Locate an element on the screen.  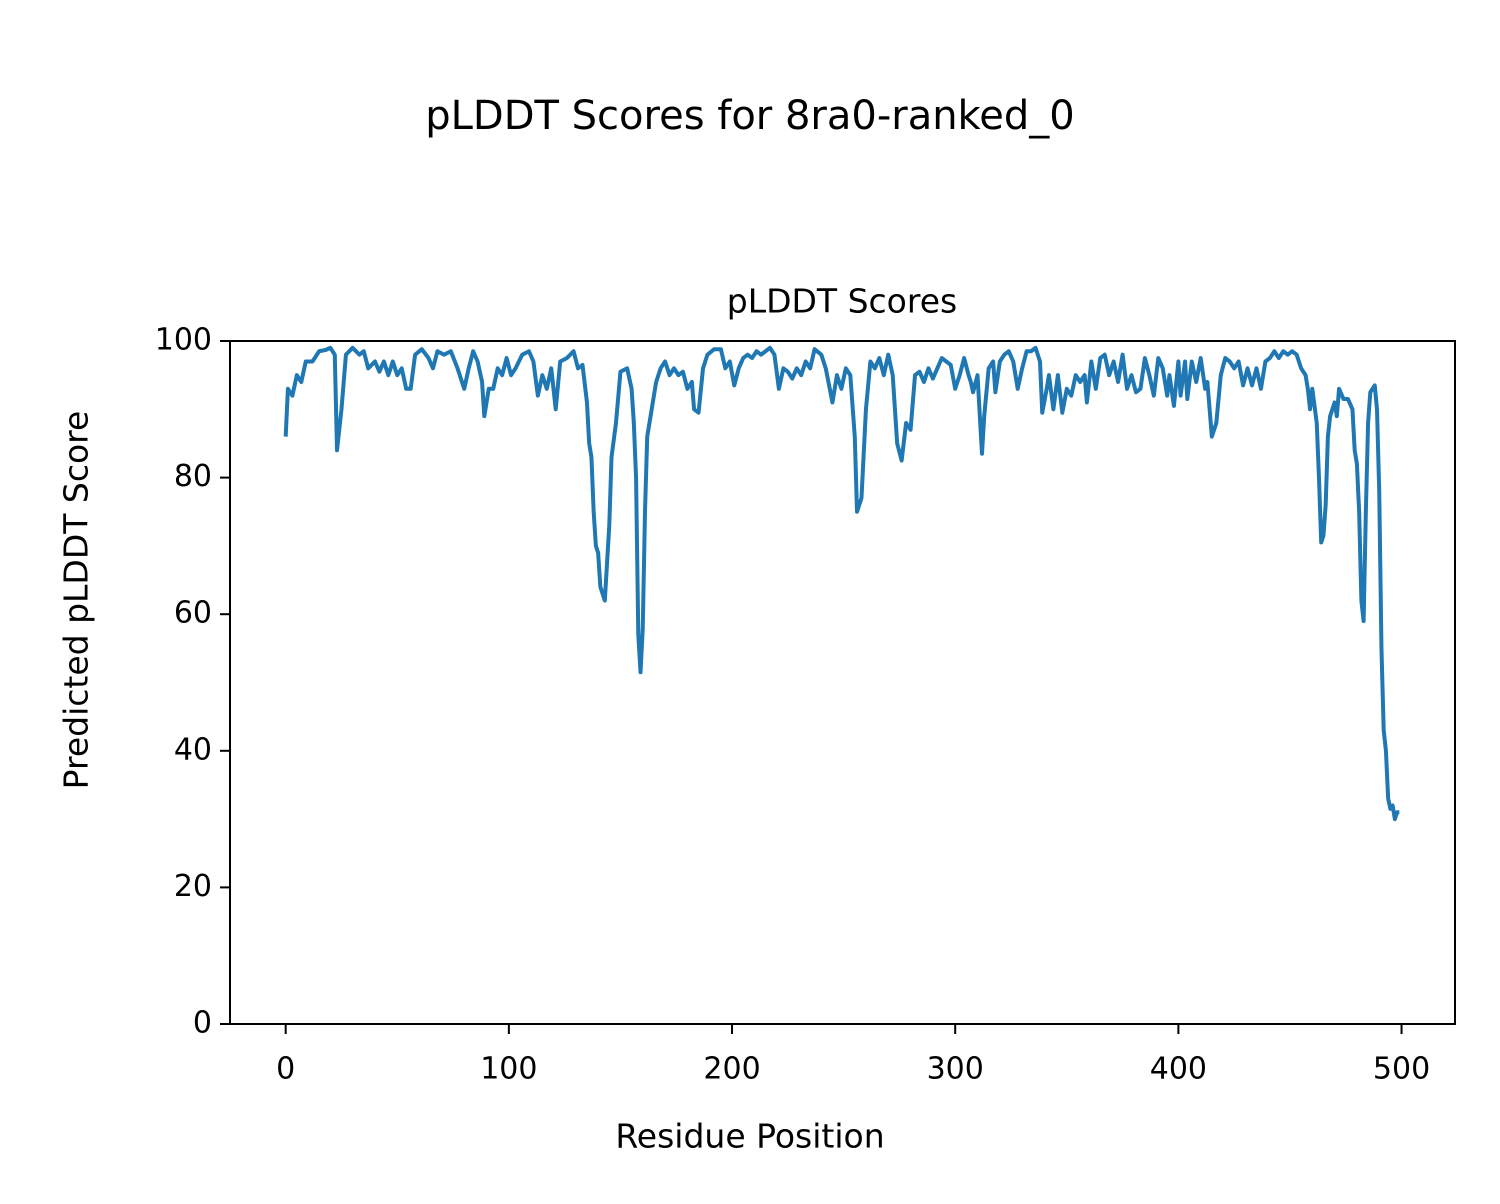
y-tick-label: 60 is located at coordinates (193, 613).